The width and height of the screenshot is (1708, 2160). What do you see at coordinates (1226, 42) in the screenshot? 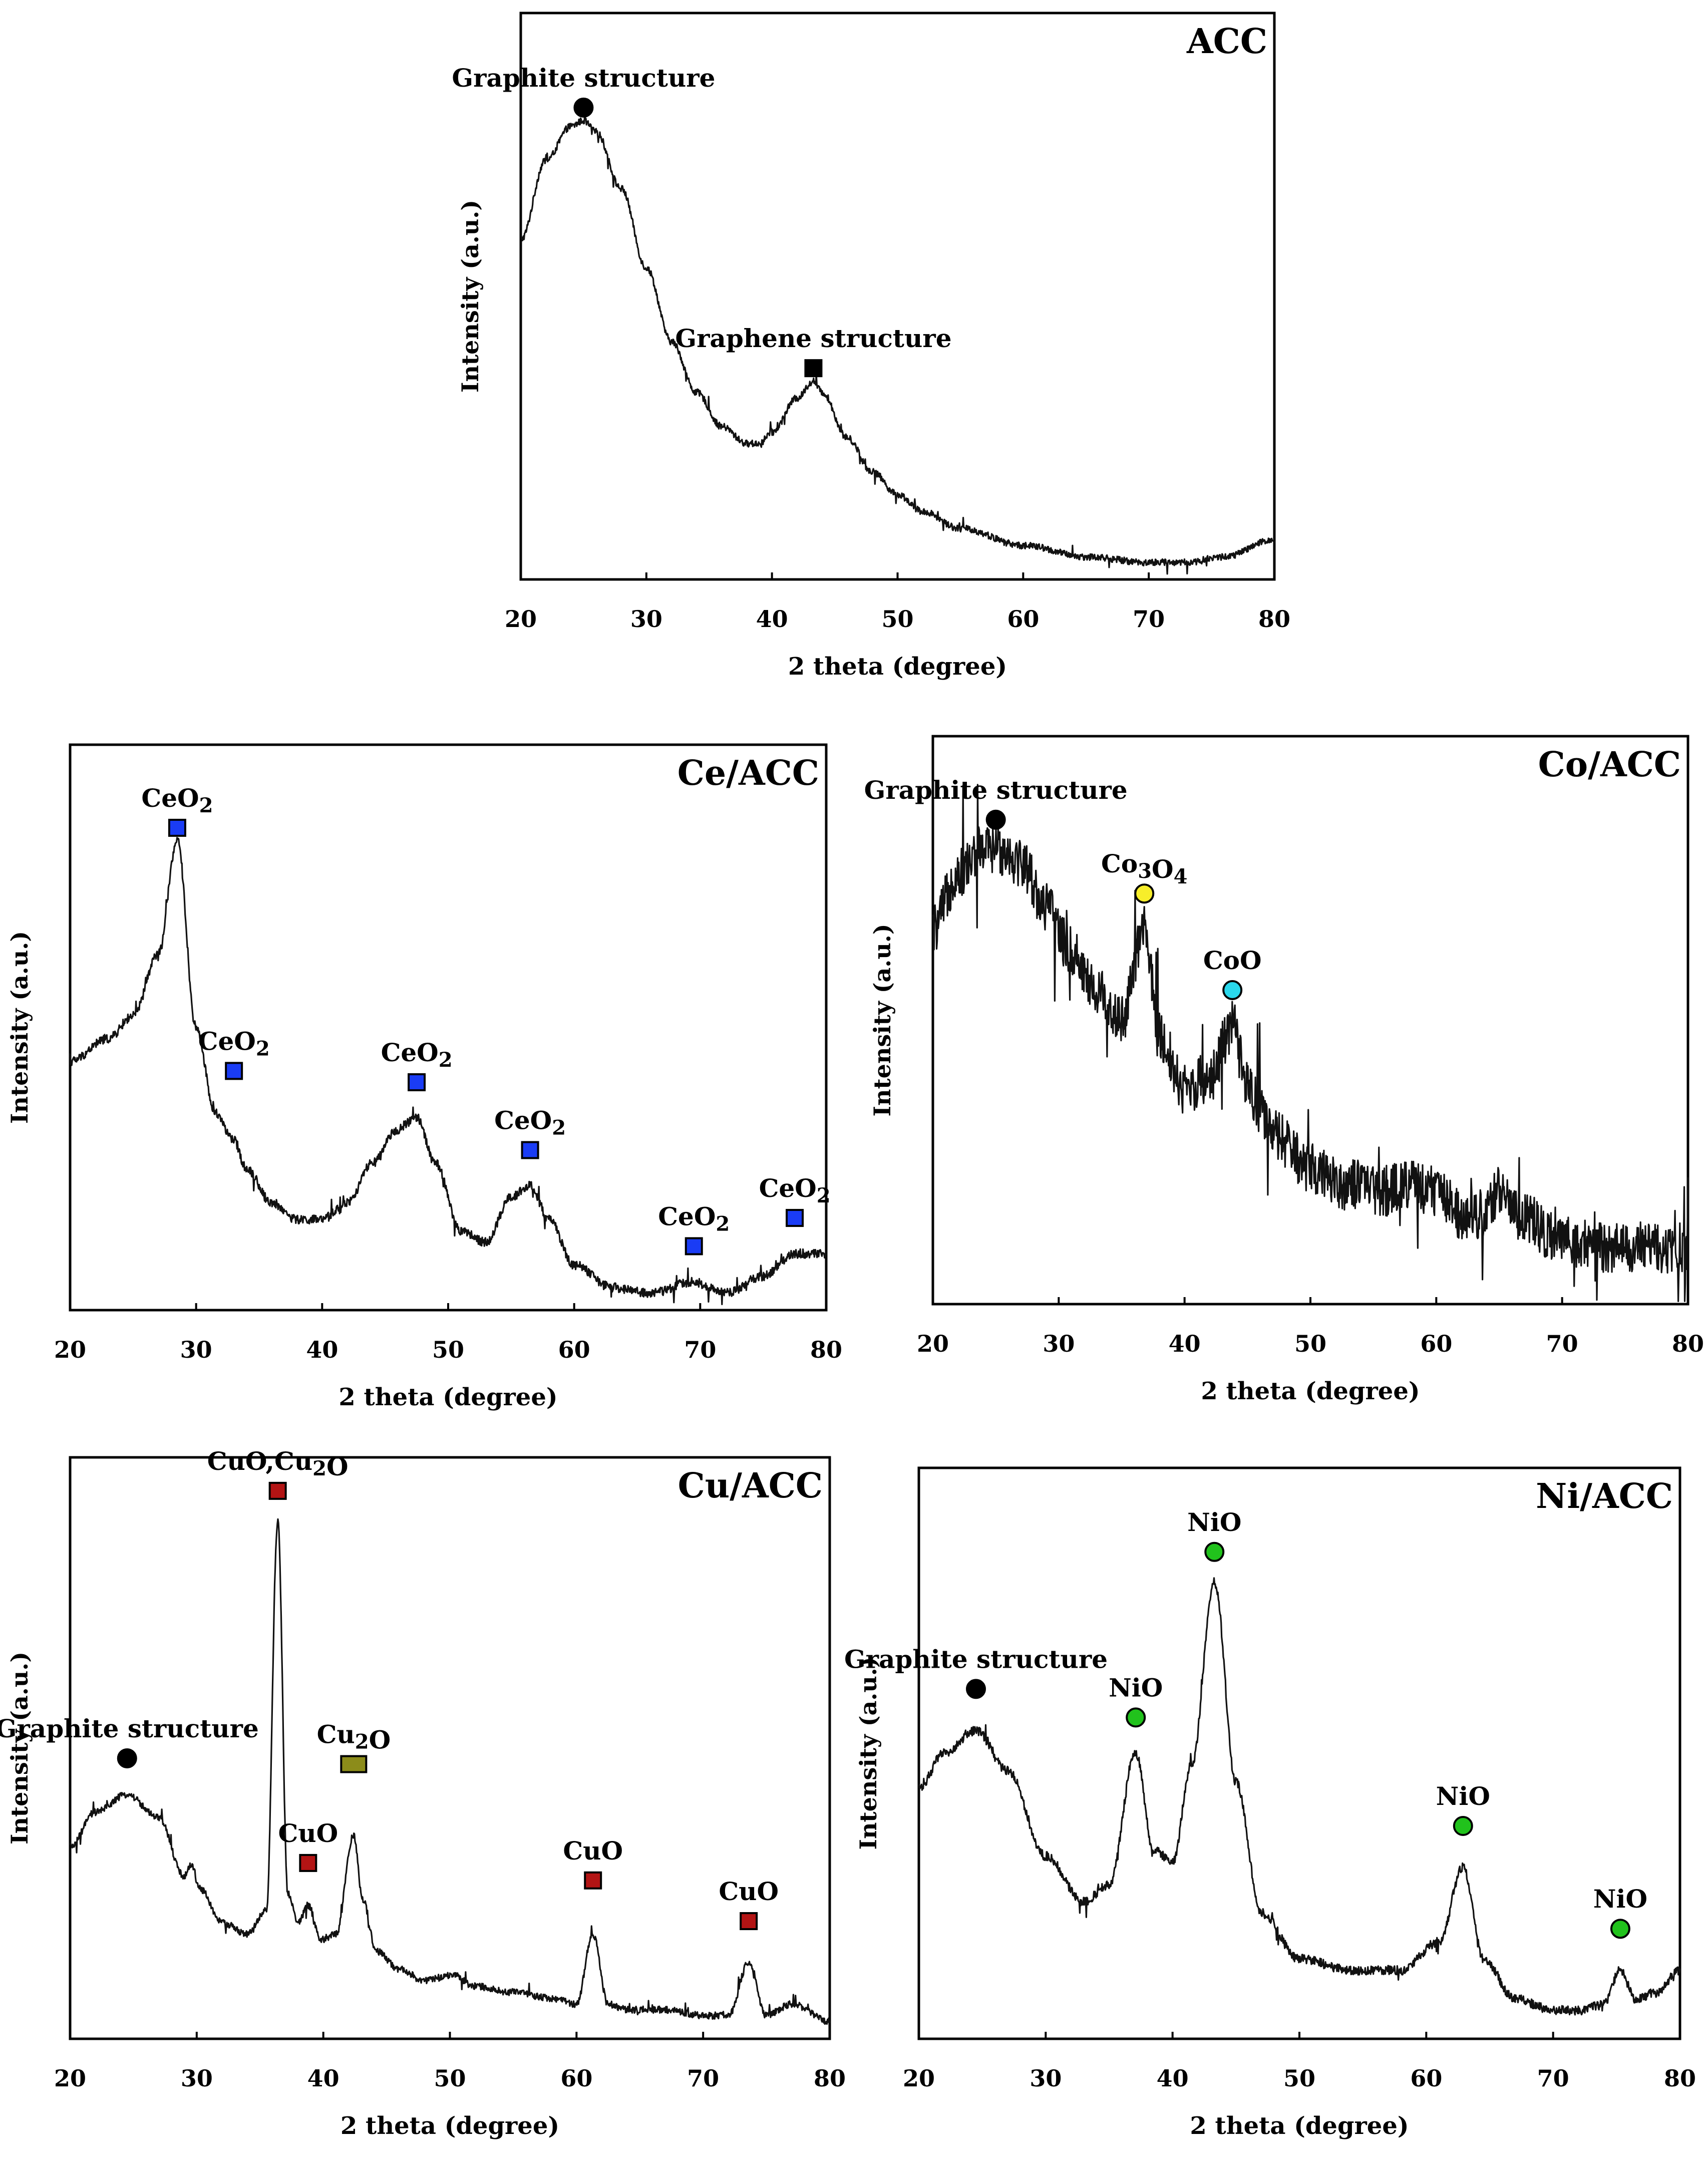
I see `panel-title: ACC` at bounding box center [1226, 42].